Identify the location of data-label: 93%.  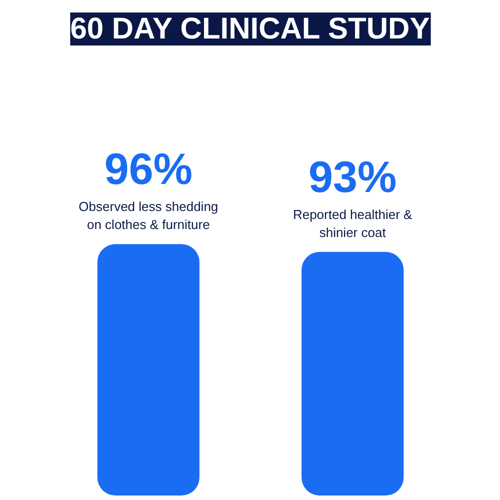
(352, 177).